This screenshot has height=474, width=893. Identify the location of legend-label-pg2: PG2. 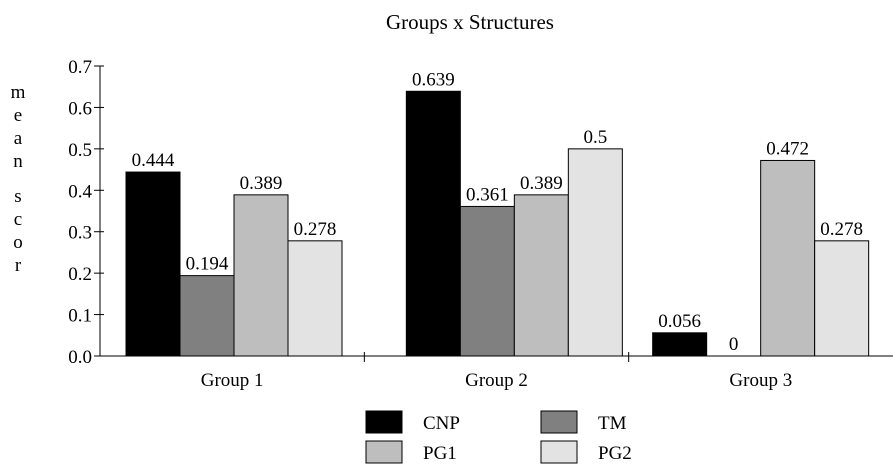
(615, 453).